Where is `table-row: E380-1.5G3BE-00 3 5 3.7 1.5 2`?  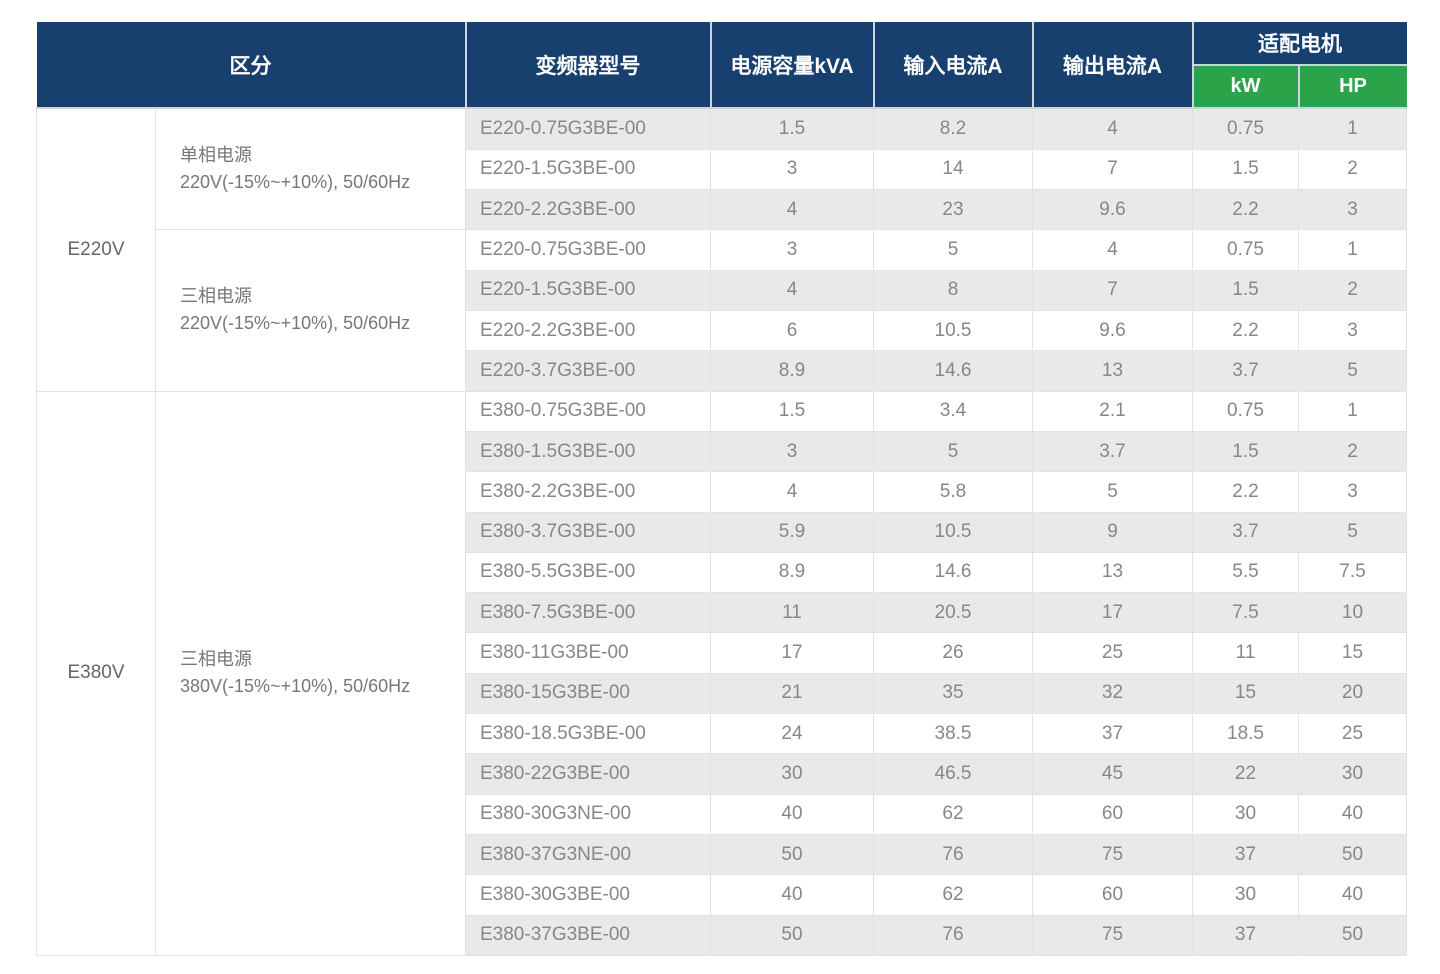 table-row: E380-1.5G3BE-00 3 5 3.7 1.5 2 is located at coordinates (722, 451).